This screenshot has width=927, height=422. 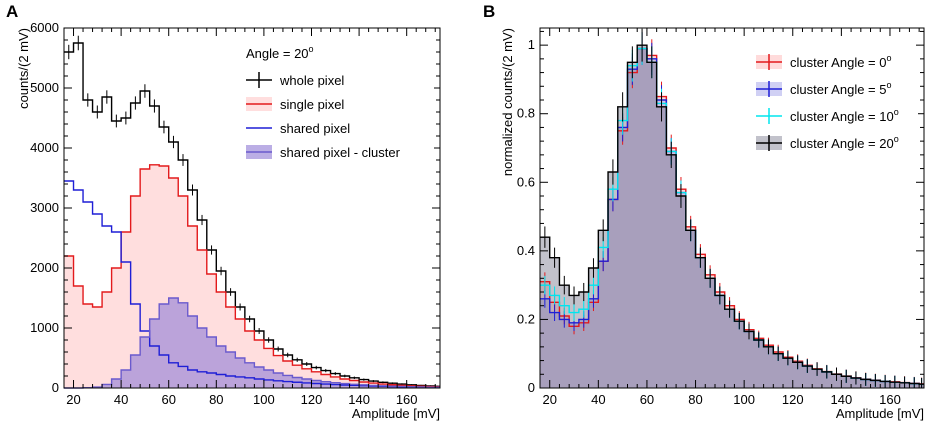 I want to click on panel-label-a: A, so click(x=12, y=11).